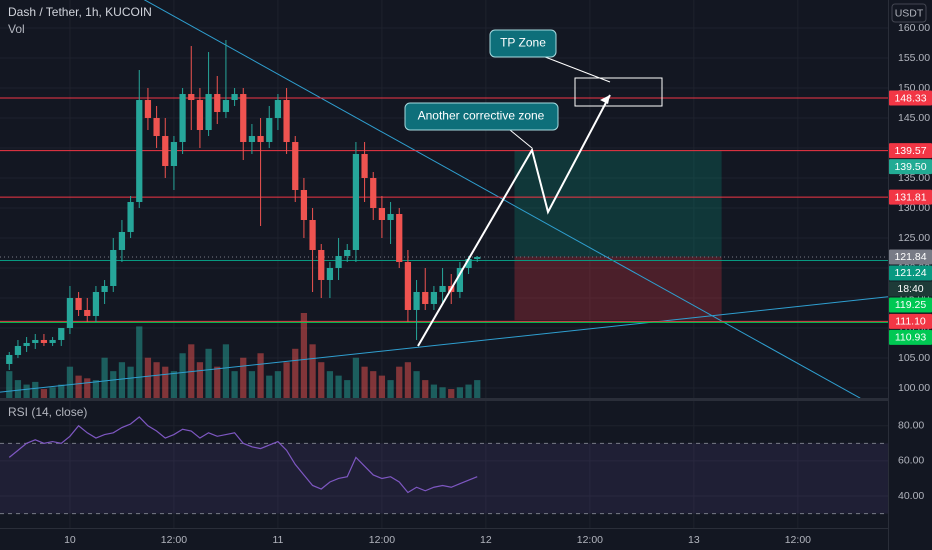  I want to click on projection-arrow, so click(514, 220).